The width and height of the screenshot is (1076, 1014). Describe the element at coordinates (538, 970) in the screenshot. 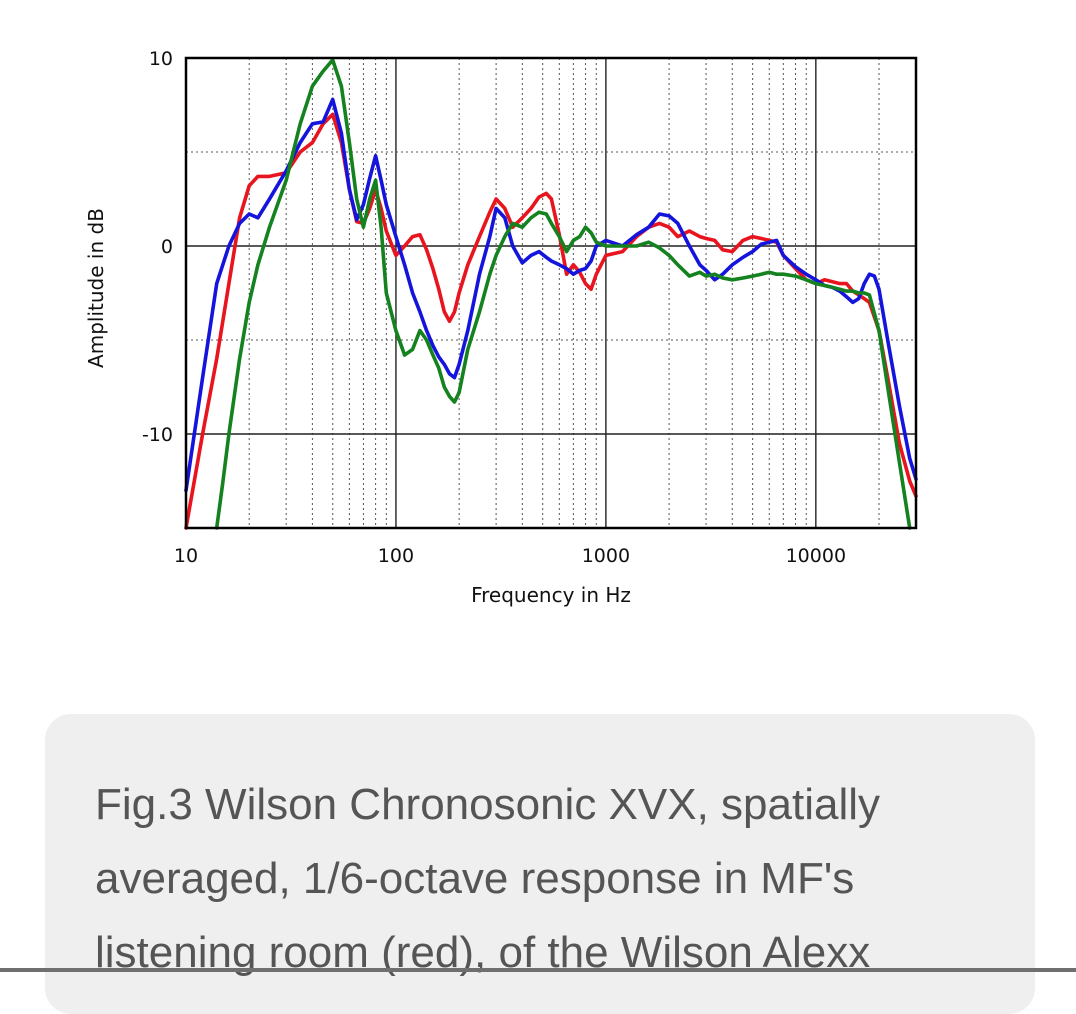

I see `bottom-divider` at that location.